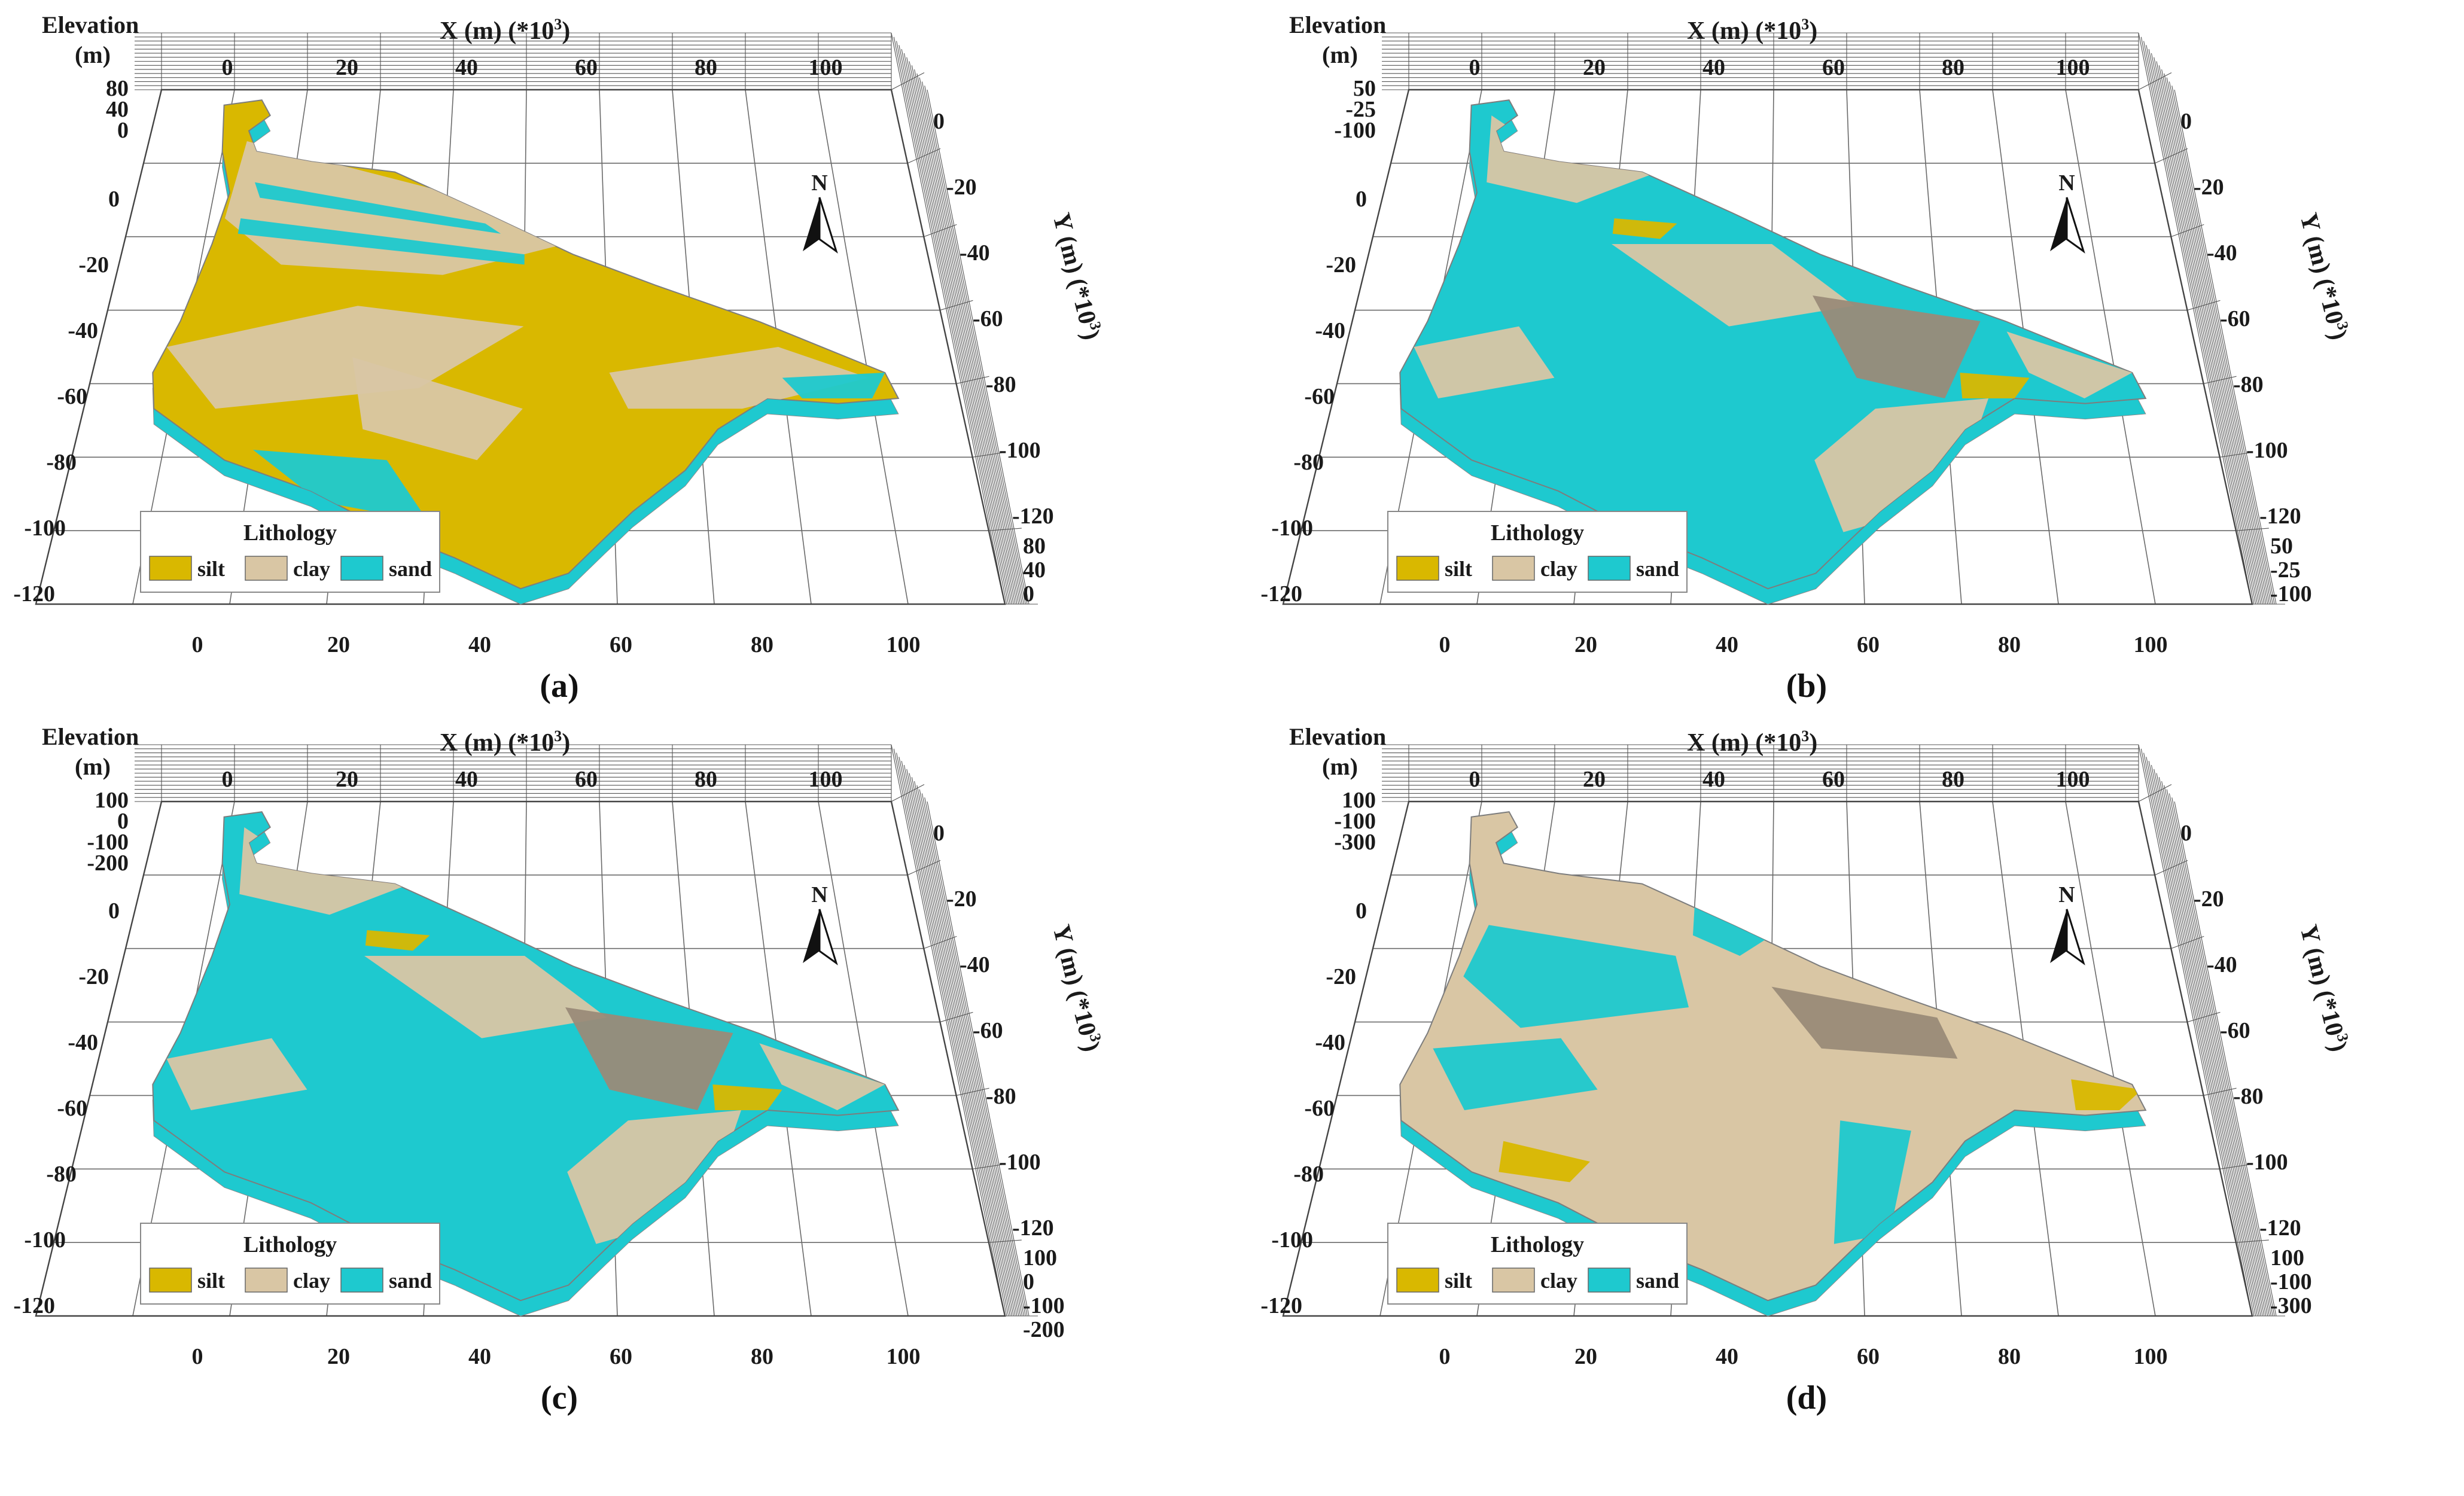 Image resolution: width=2464 pixels, height=1496 pixels. Describe the element at coordinates (1868, 644) in the screenshot. I see `x-tick-bottom: 60` at that location.